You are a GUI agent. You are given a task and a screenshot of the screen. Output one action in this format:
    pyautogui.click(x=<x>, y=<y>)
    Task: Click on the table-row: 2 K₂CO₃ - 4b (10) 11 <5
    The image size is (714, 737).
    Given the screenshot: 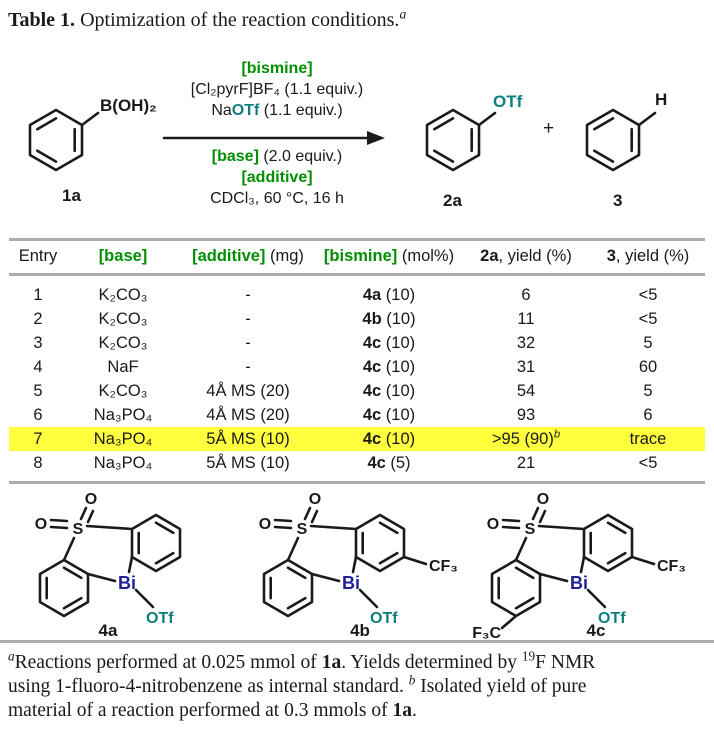 What is the action you would take?
    pyautogui.click(x=345, y=318)
    